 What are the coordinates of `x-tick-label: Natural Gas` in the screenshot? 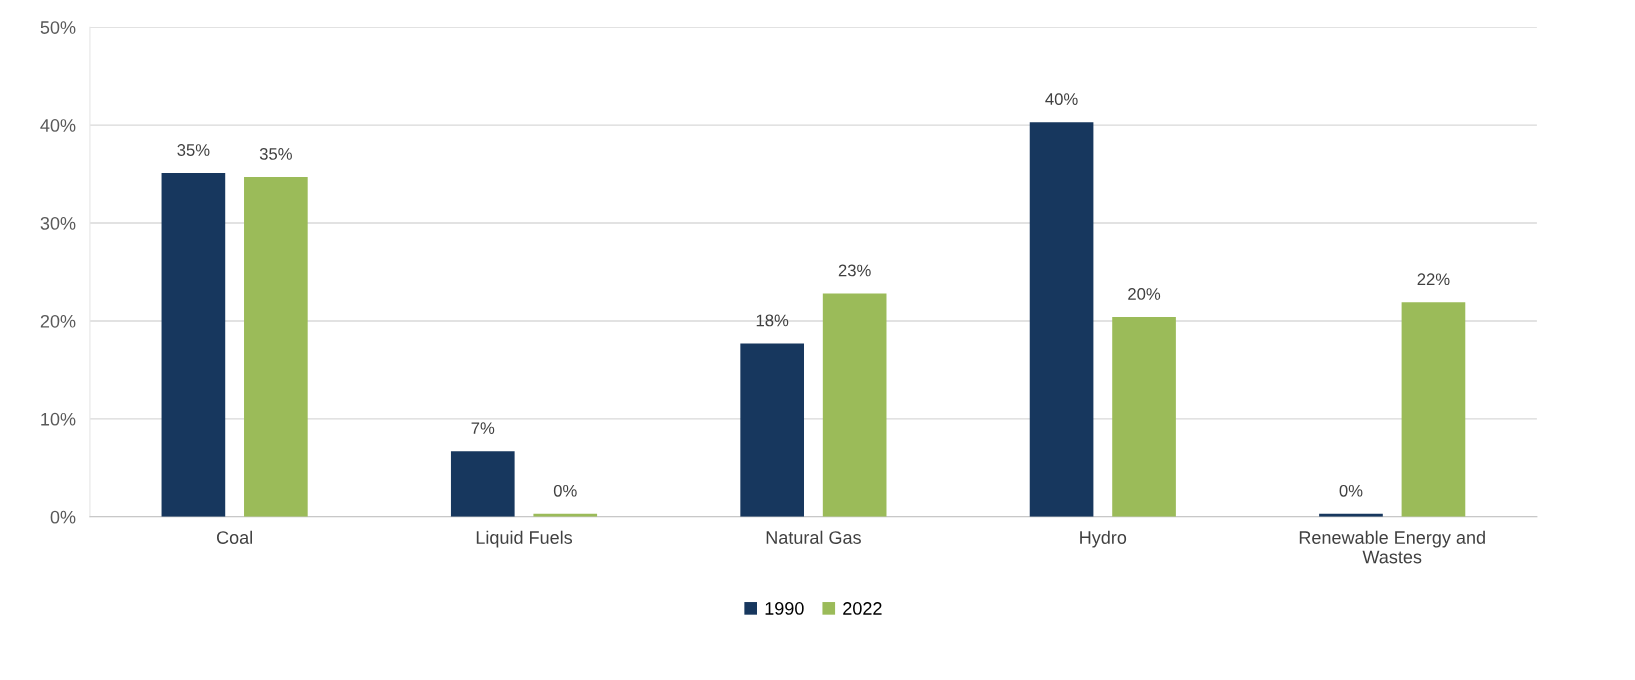 It's located at (813, 537).